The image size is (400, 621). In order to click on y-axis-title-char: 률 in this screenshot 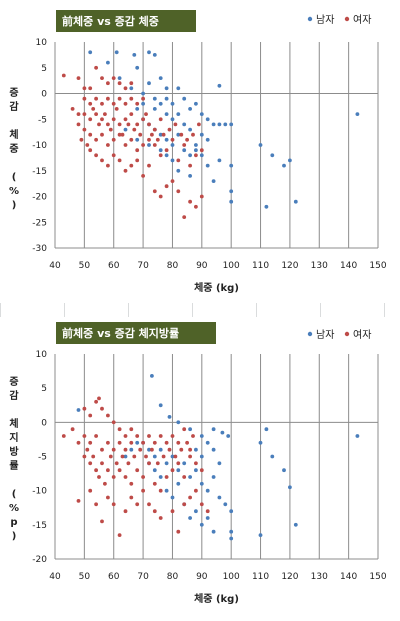, I will do `click(13, 466)`.